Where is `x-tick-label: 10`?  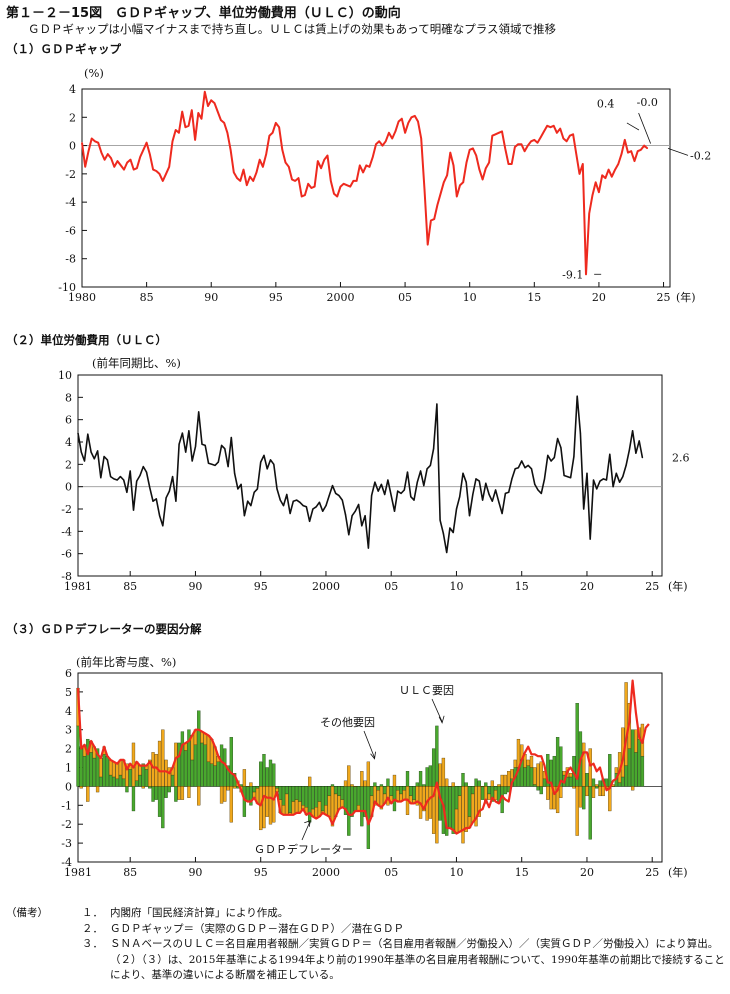
x-tick-label: 10 is located at coordinates (456, 586).